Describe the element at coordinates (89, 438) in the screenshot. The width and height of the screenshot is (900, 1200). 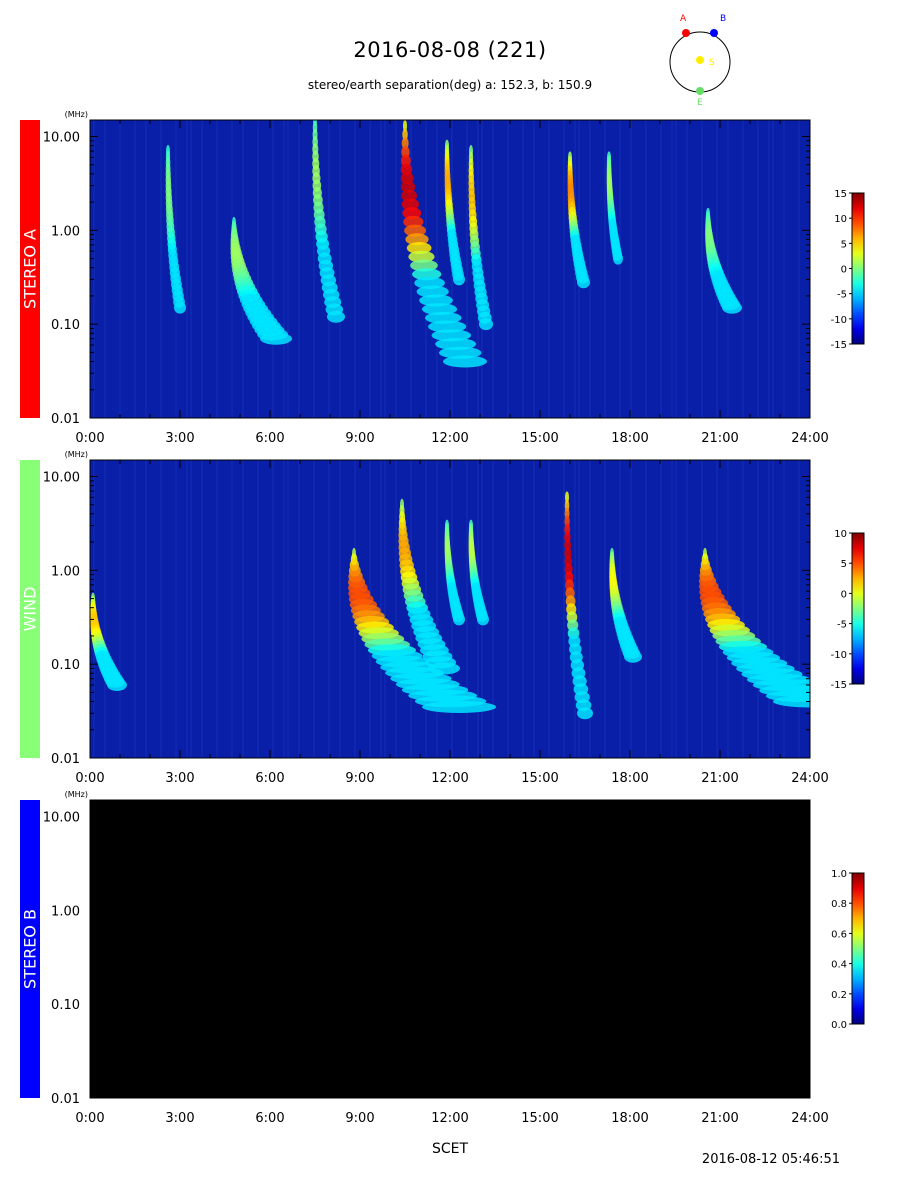
I see `stereo-a-x-tick-label: 0:00` at that location.